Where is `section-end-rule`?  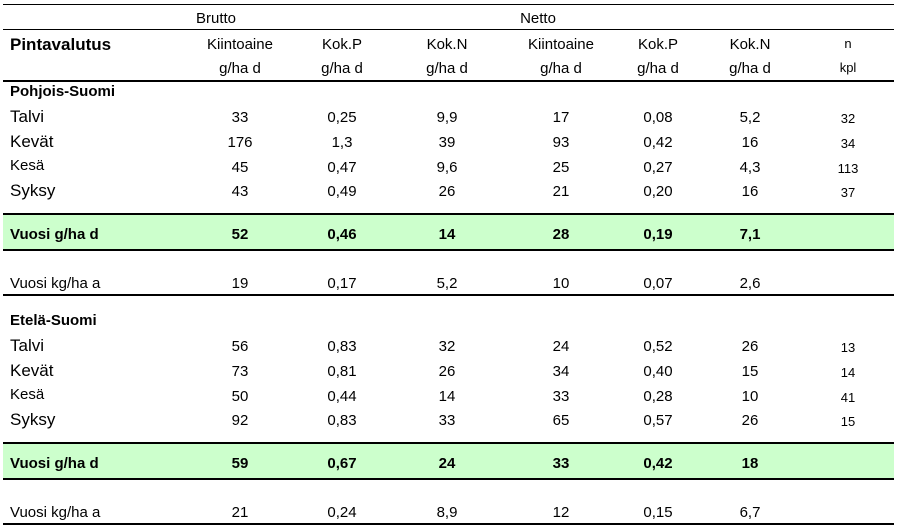 section-end-rule is located at coordinates (448, 295).